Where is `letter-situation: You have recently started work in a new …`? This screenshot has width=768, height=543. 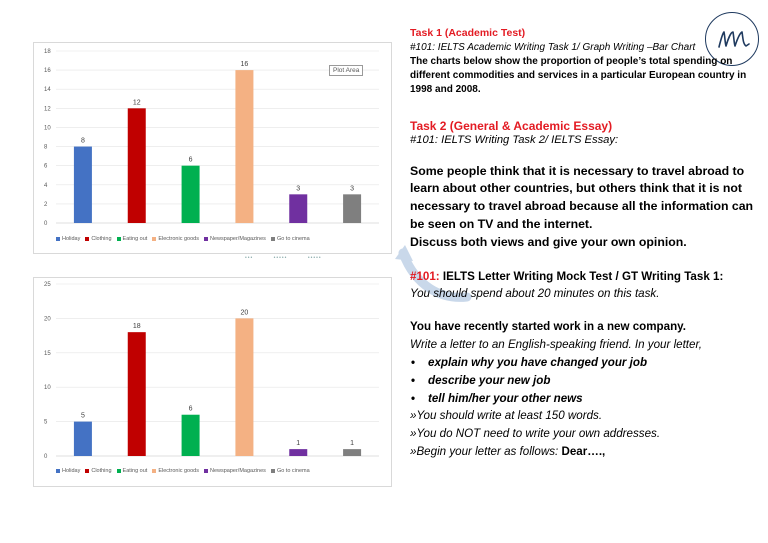
letter-situation: You have recently started work in a new … is located at coordinates (548, 327).